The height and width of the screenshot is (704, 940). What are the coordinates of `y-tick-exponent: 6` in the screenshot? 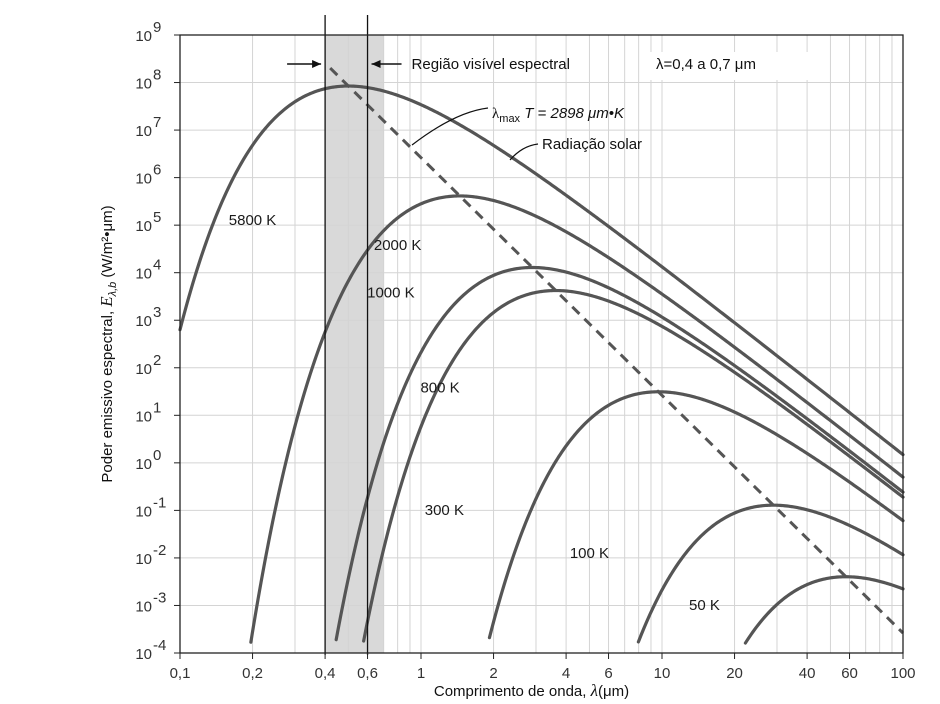 It's located at (157, 170).